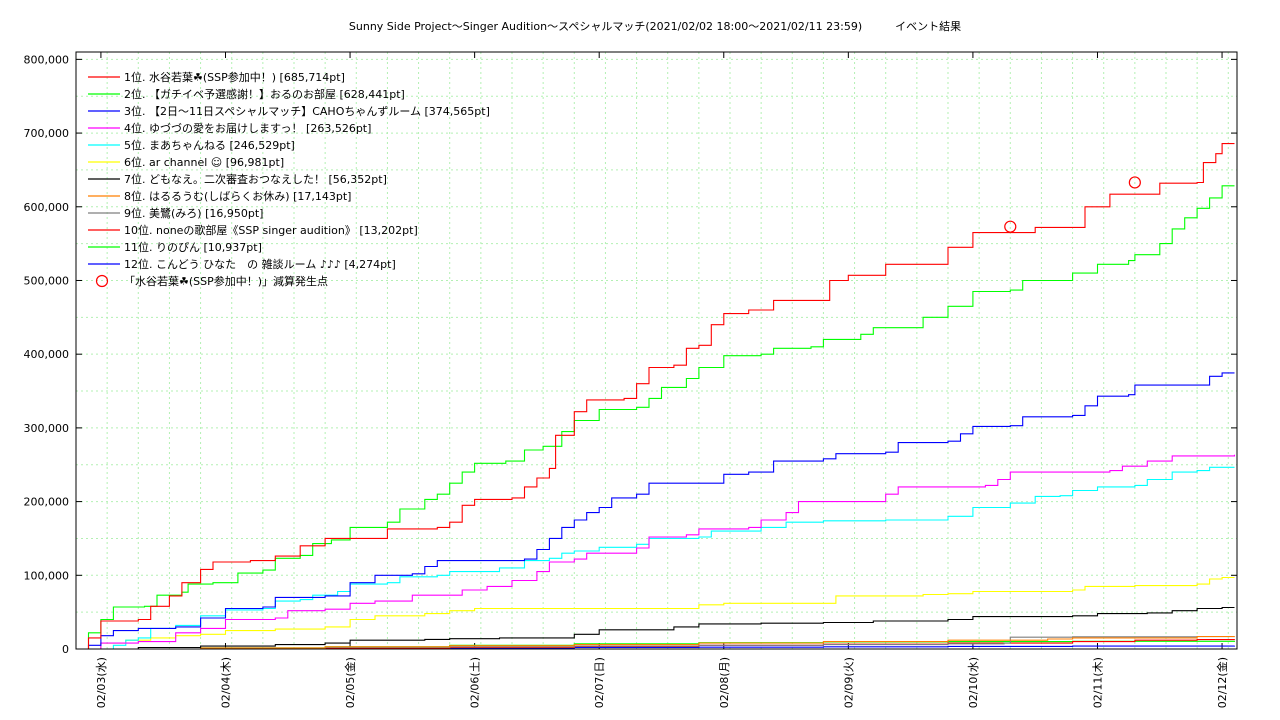  What do you see at coordinates (599, 682) in the screenshot?
I see `x-tick-label: 02/07(日)` at bounding box center [599, 682].